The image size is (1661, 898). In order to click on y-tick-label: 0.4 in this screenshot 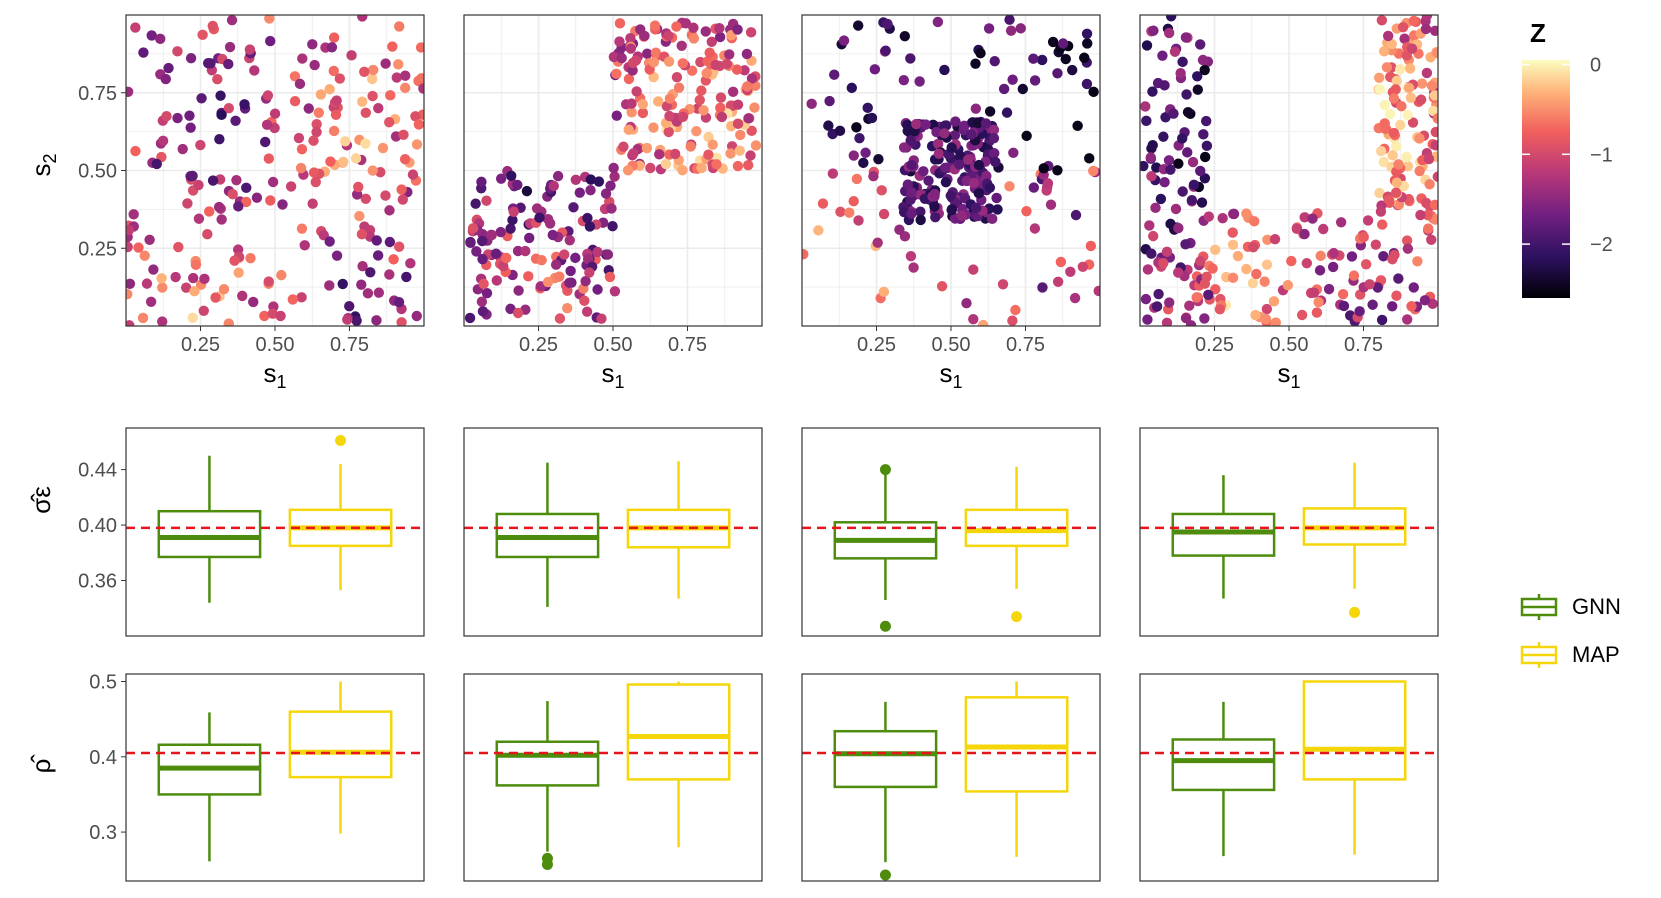, I will do `click(103, 758)`.